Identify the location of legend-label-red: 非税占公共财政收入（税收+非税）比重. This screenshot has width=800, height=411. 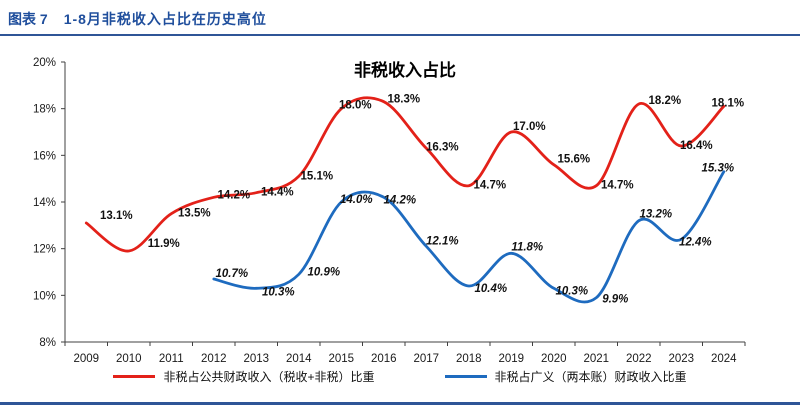
(269, 377).